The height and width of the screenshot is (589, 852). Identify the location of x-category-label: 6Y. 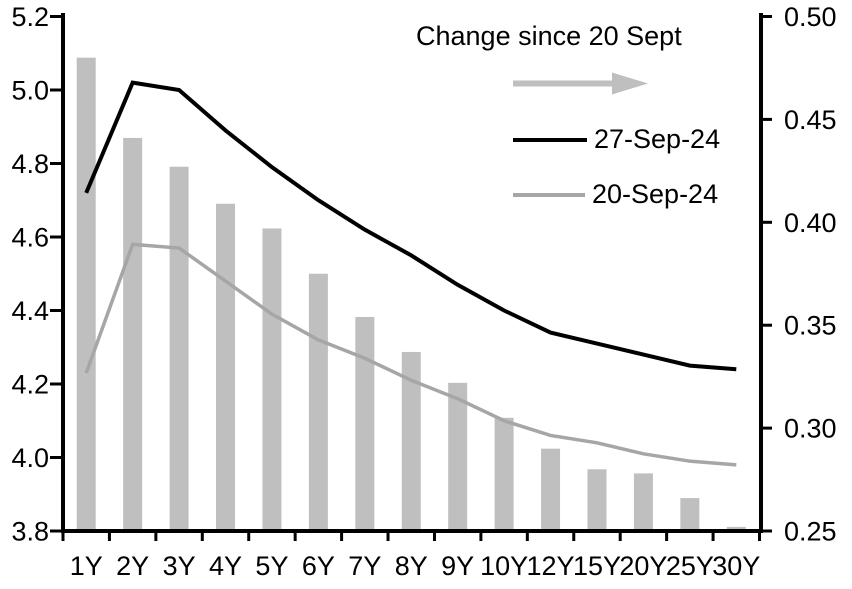
(318, 566).